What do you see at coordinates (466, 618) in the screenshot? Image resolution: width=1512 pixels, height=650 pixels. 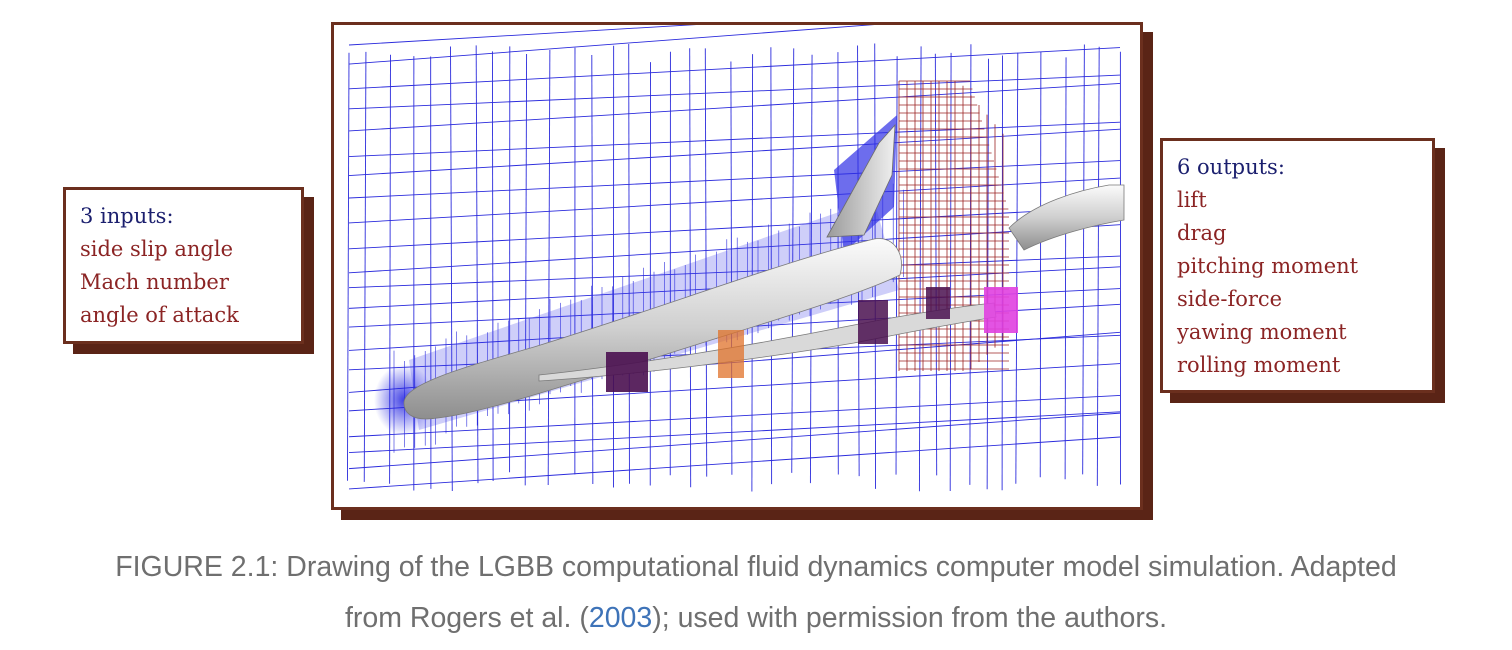 I see `caption-text: from Rogers et al. (` at bounding box center [466, 618].